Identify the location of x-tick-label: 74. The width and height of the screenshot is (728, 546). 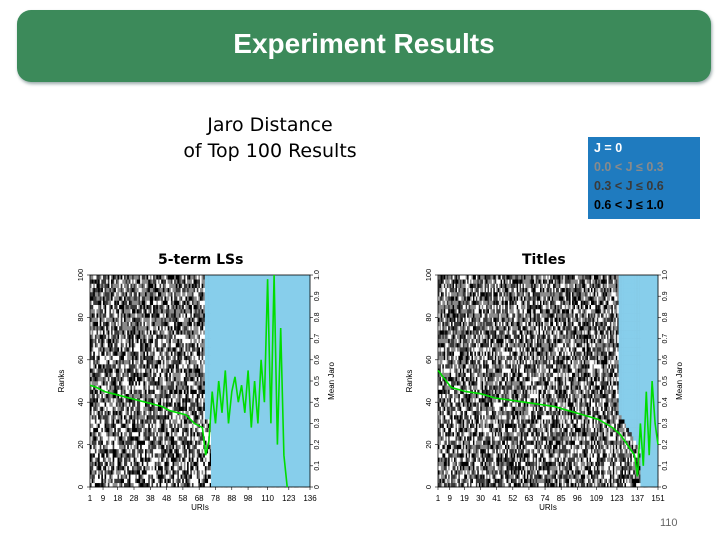
(545, 498).